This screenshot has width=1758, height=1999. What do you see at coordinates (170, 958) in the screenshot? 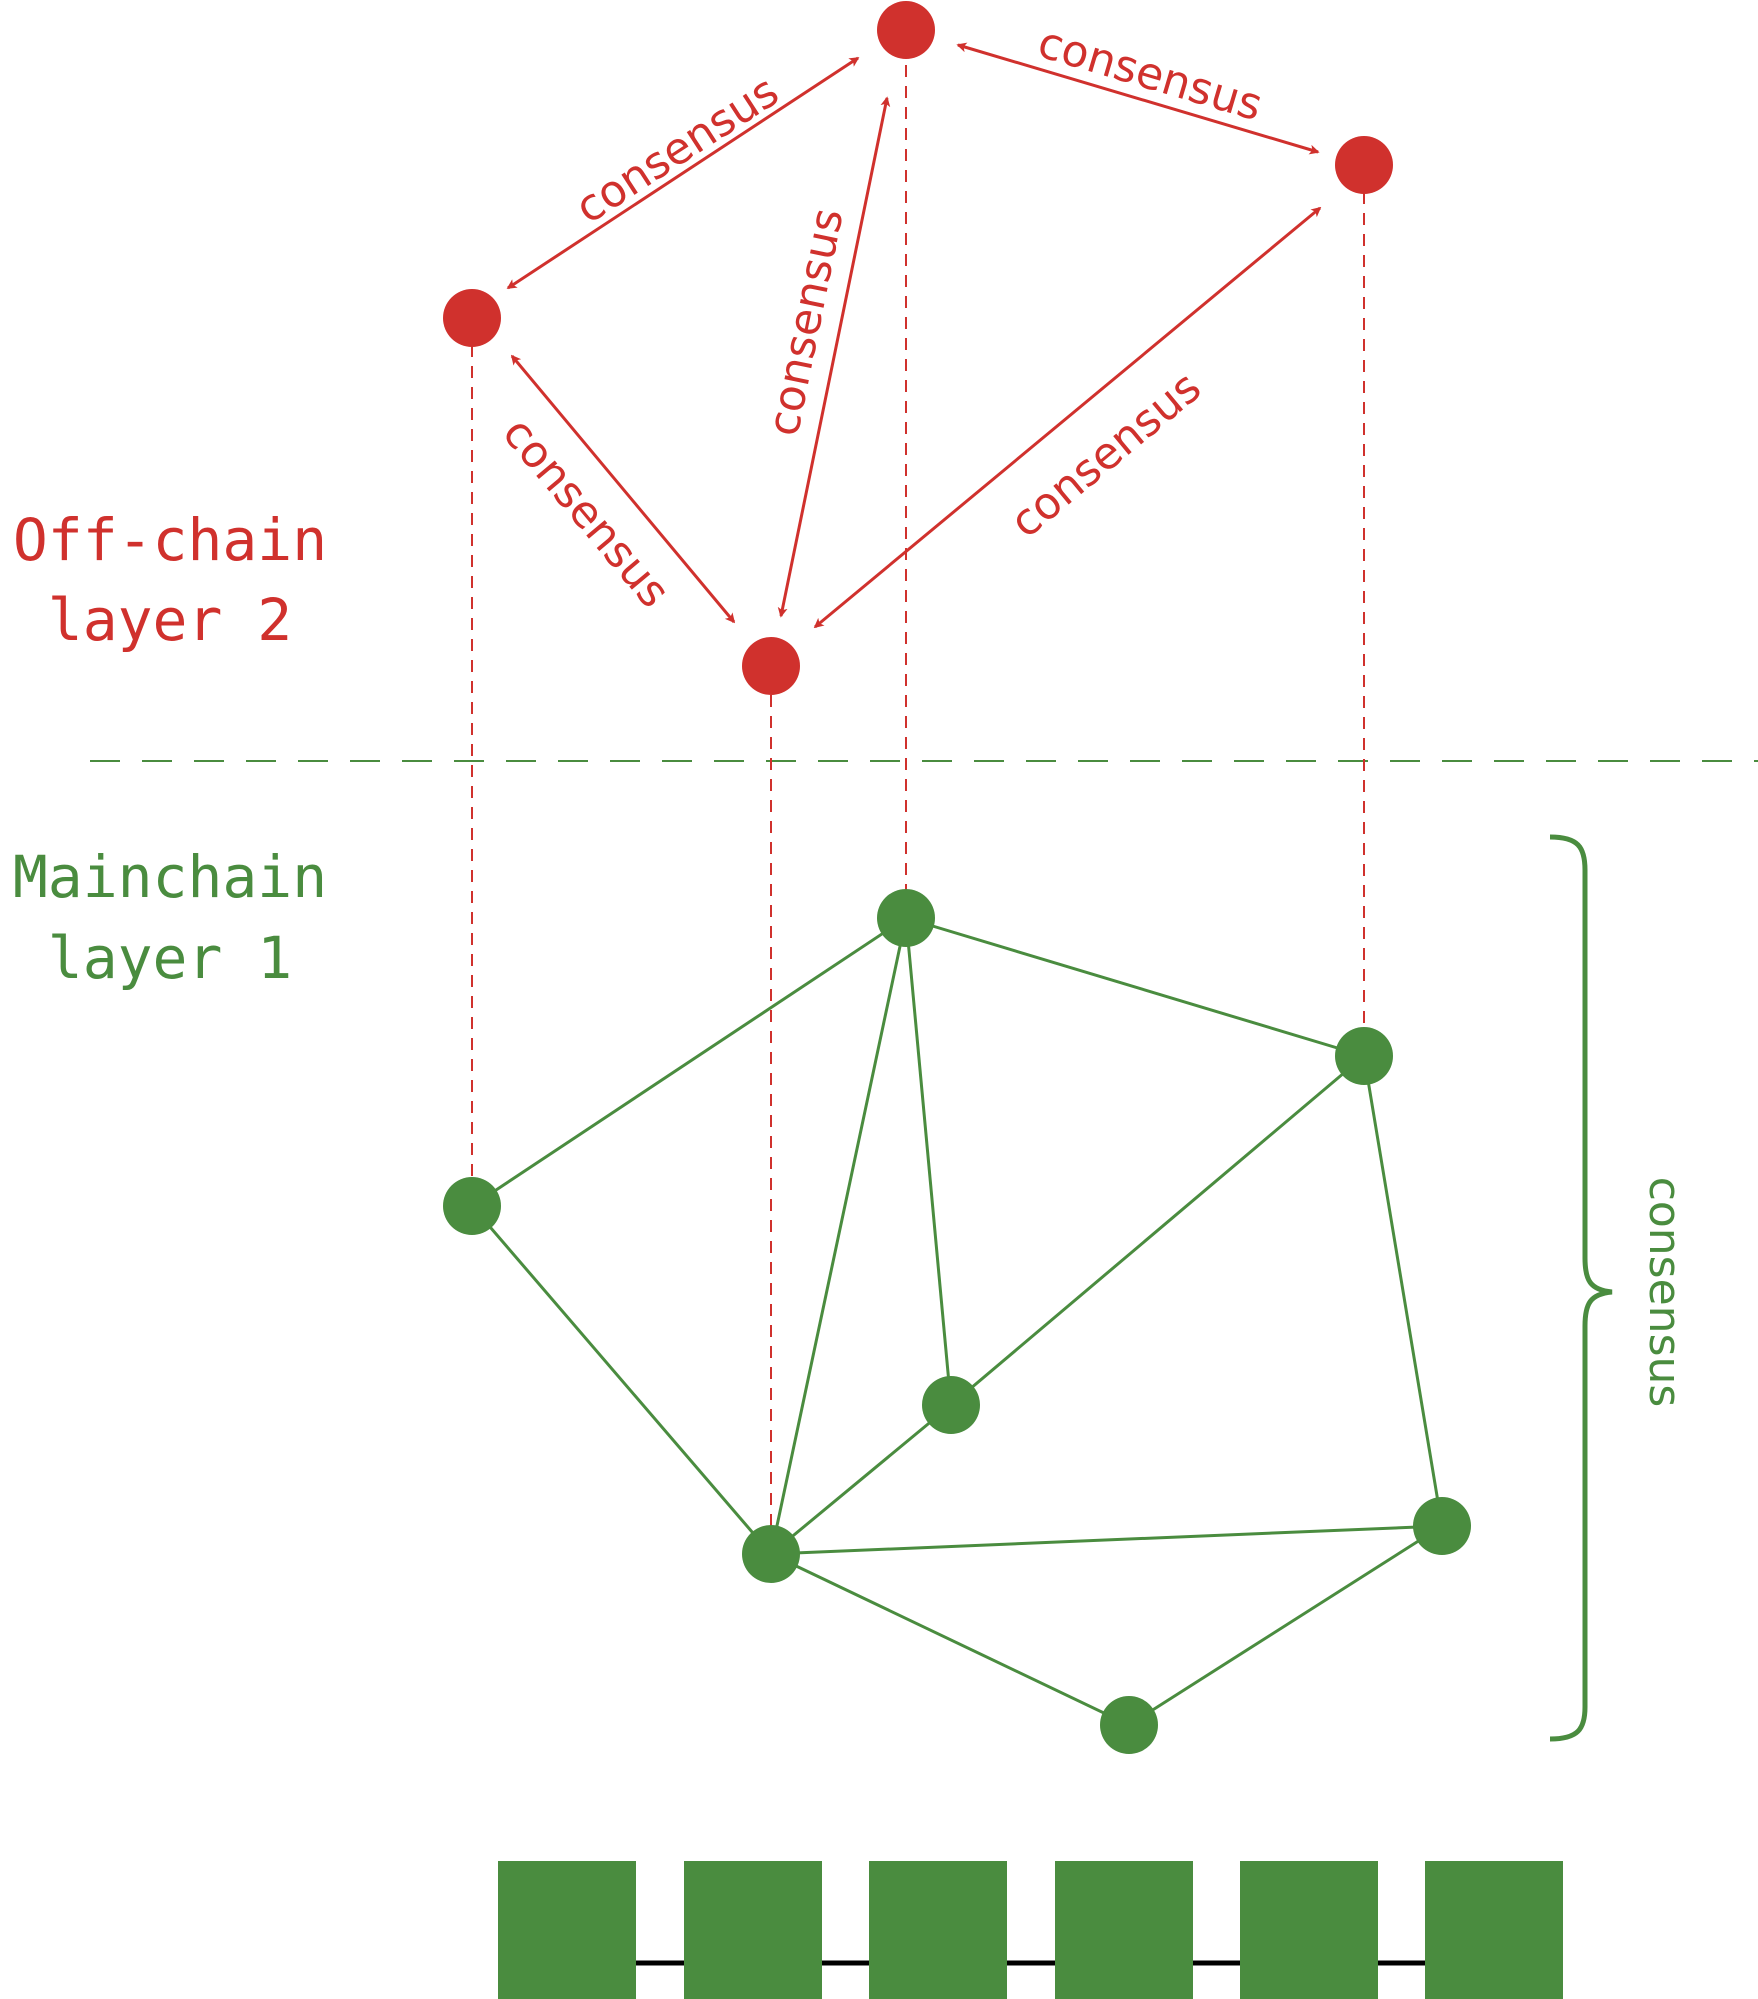
I see `mainchain-title-line2: layer 1` at bounding box center [170, 958].